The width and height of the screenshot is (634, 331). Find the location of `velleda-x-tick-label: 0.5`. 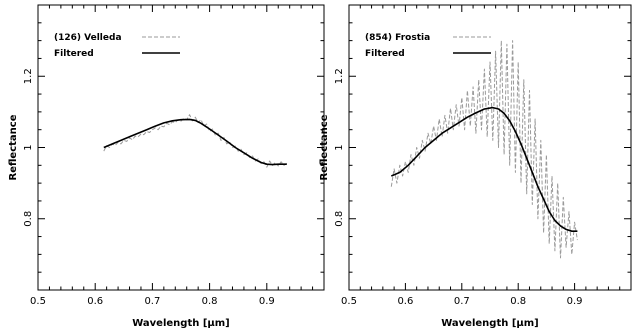

velleda-x-tick-label: 0.5 is located at coordinates (38, 301).